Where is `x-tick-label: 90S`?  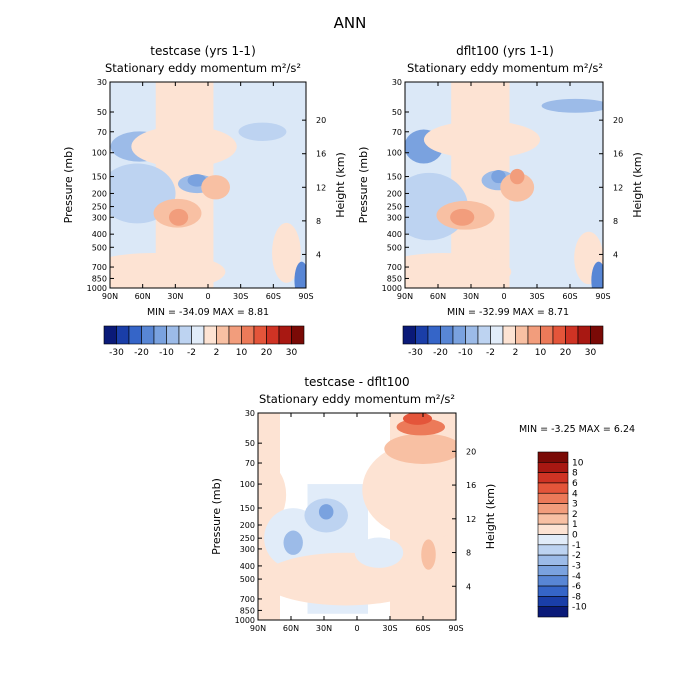
x-tick-label: 90S is located at coordinates (305, 296).